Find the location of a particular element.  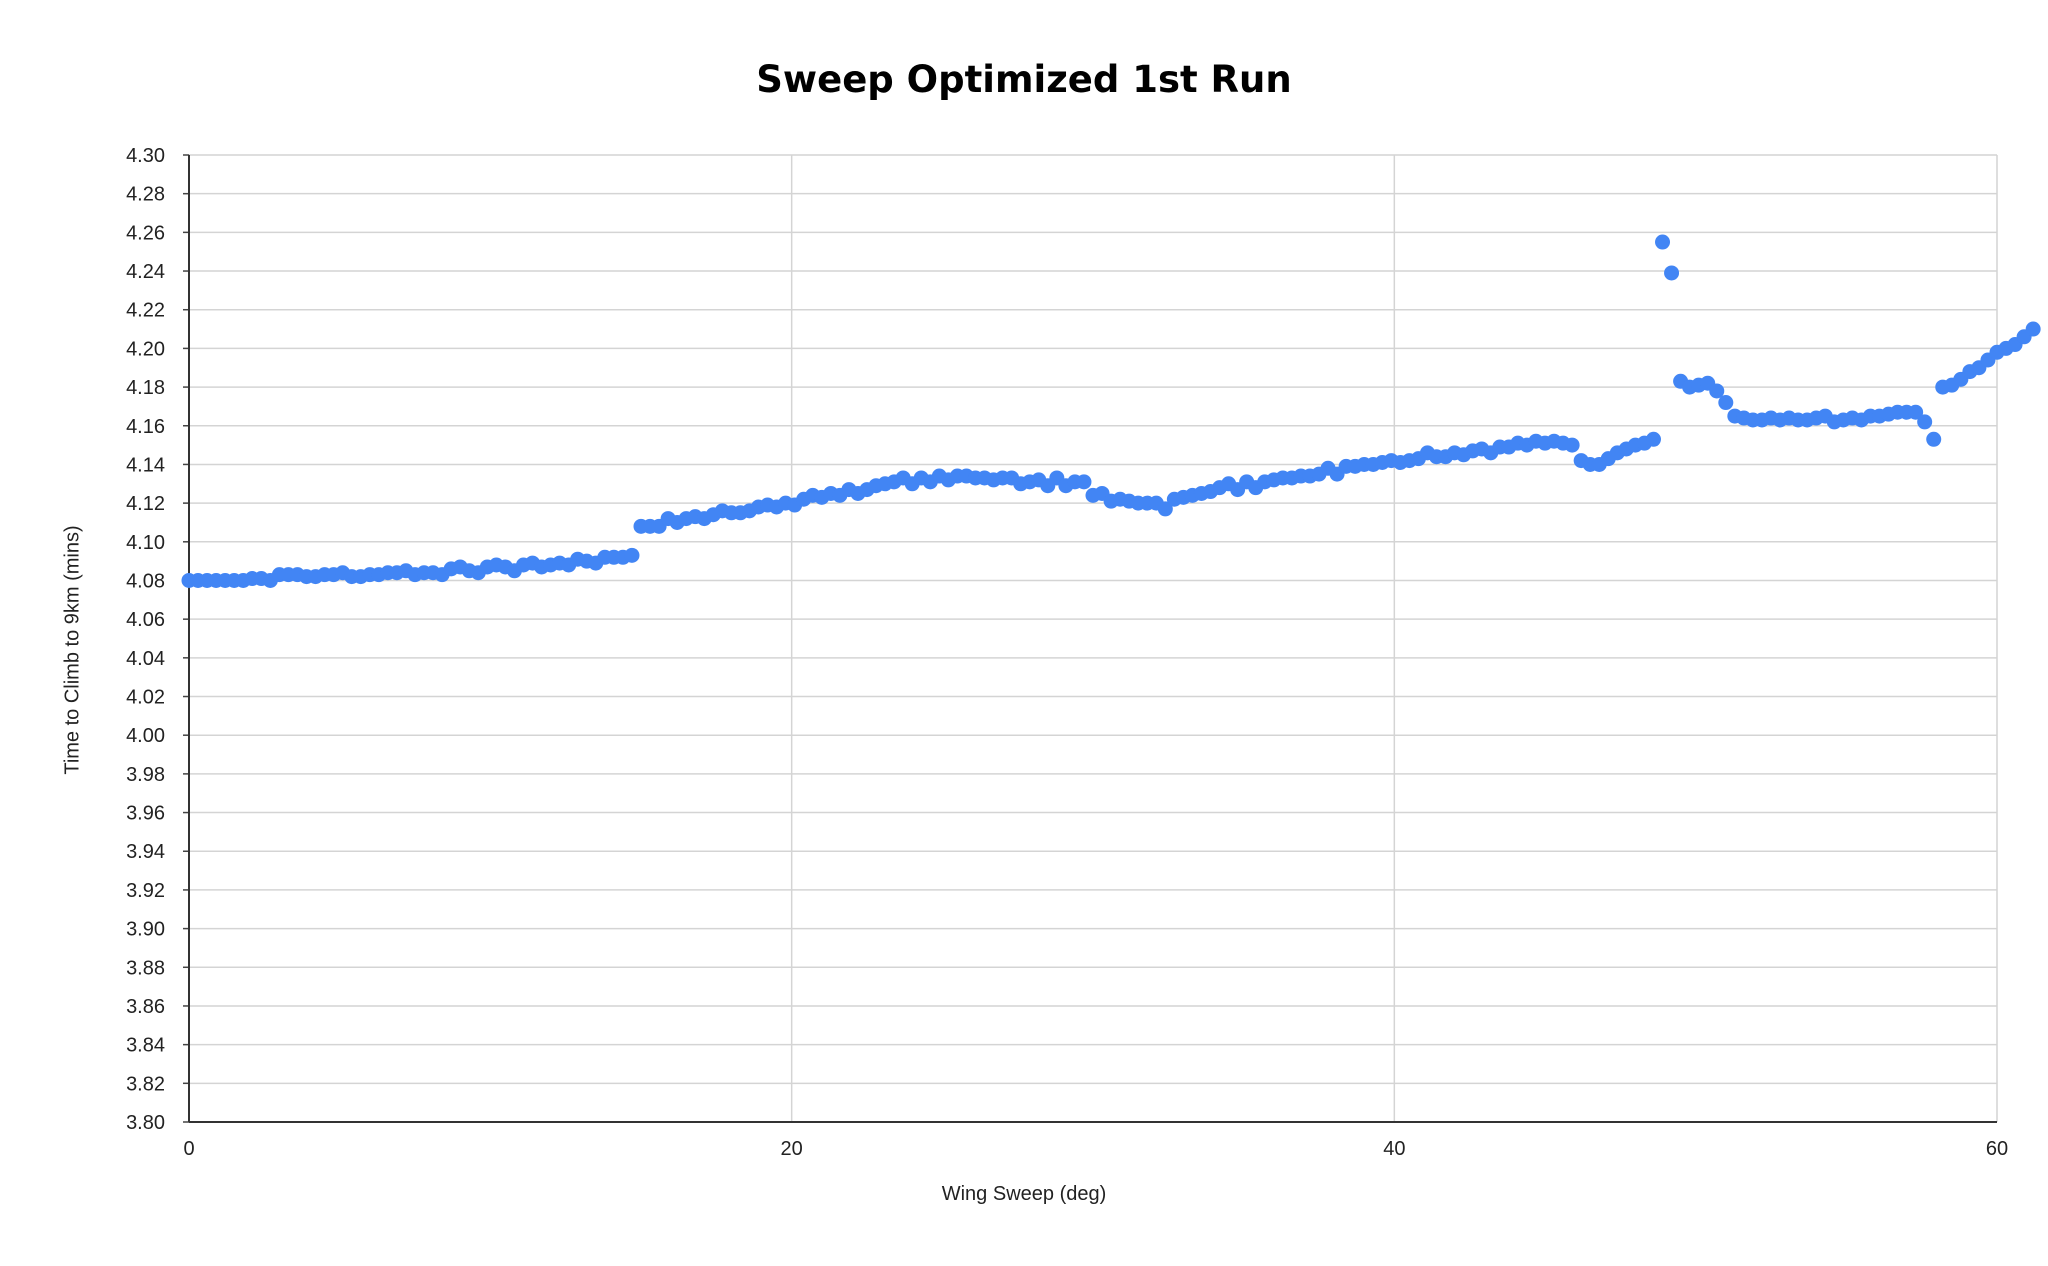

x-tick-label: 20 is located at coordinates (792, 1149).